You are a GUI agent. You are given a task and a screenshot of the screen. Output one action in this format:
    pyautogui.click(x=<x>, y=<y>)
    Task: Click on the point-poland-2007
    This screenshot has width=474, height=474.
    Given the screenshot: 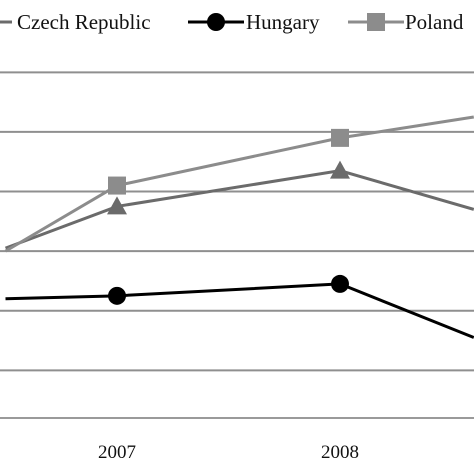 What is the action you would take?
    pyautogui.click(x=117, y=185)
    